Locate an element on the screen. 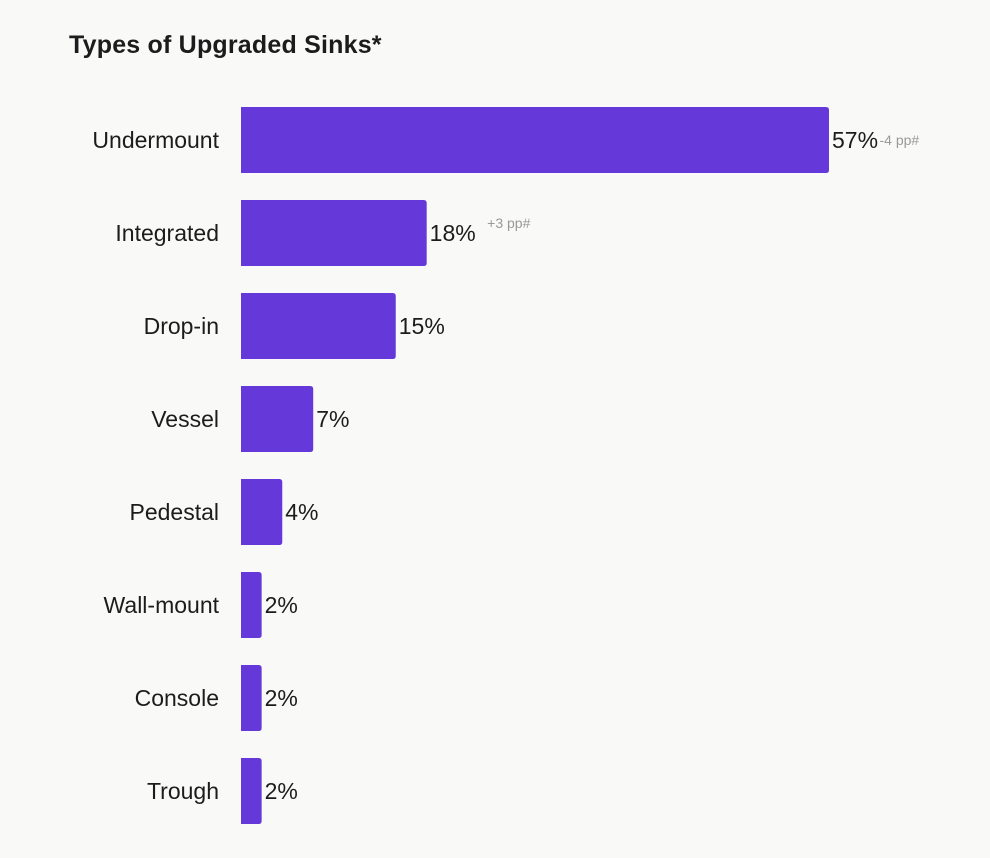  category-label: Console is located at coordinates (177, 698).